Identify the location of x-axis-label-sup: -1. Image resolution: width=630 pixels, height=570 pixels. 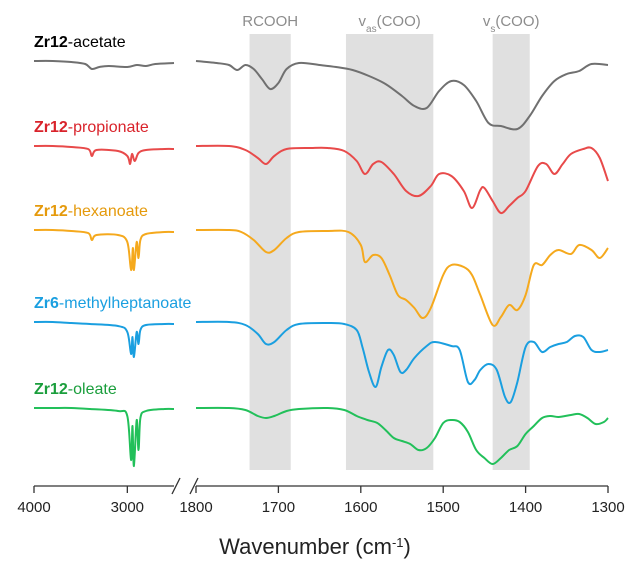
(398, 542).